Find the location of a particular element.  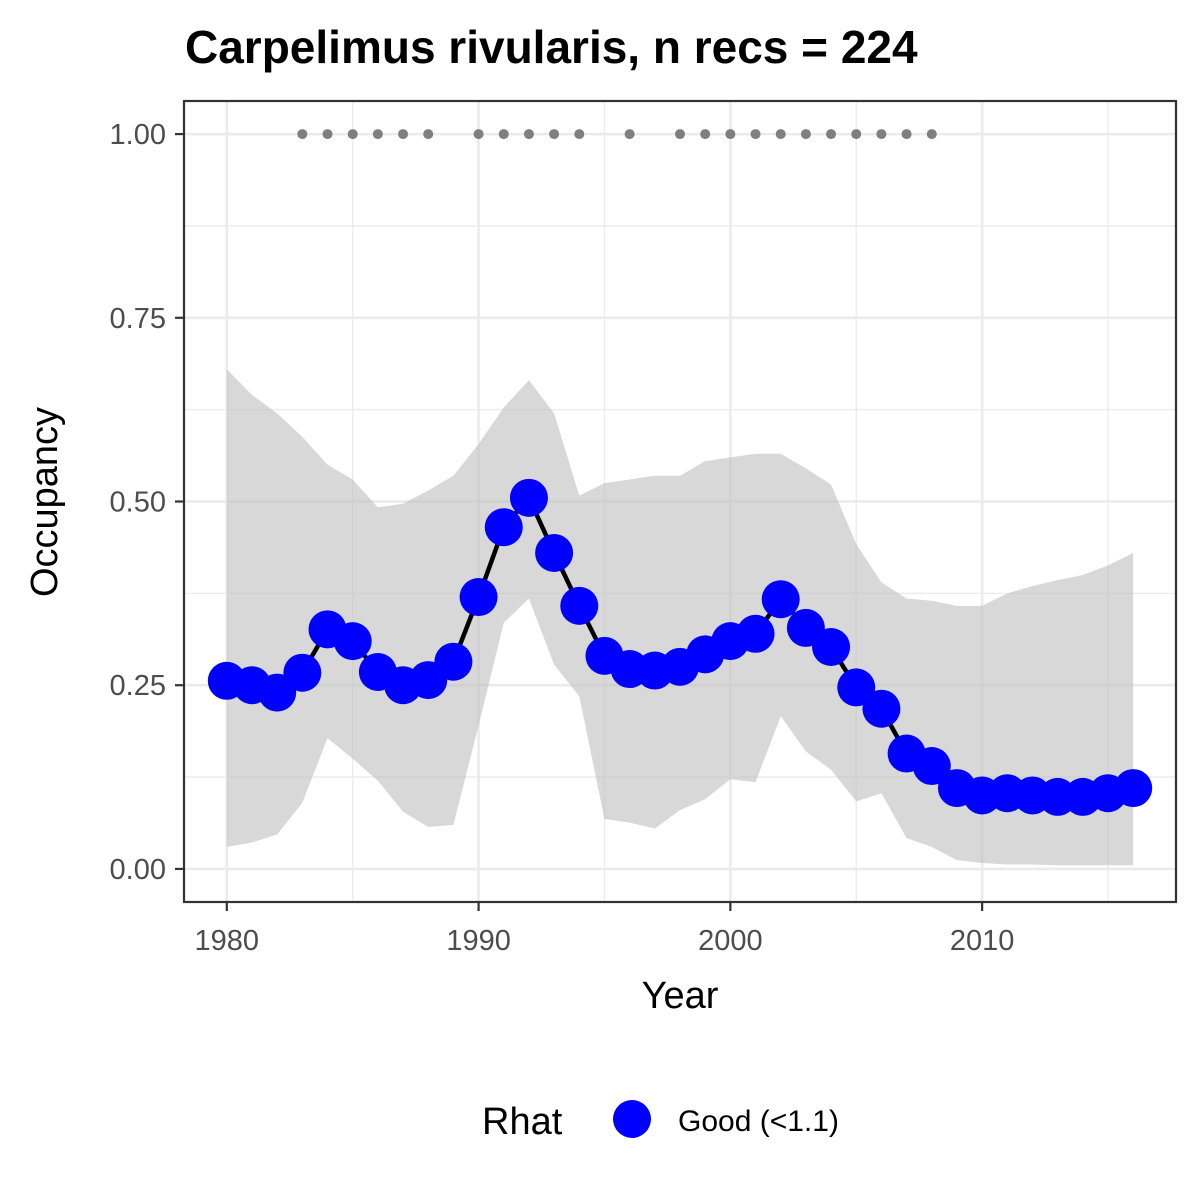

legend-label: Good (<1.1) is located at coordinates (758, 1121).